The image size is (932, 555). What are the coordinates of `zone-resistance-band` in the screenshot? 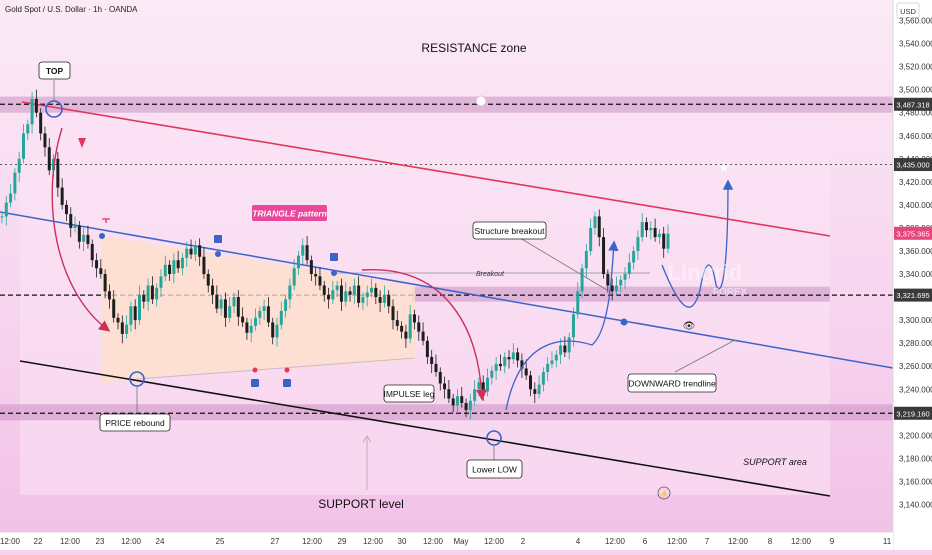 It's located at (446, 104).